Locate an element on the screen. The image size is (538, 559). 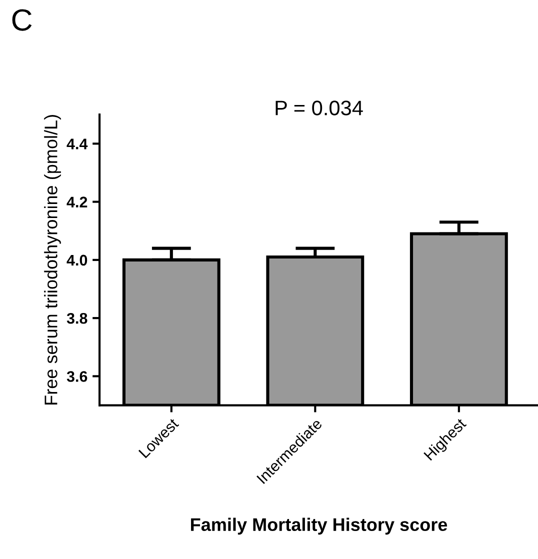
y-tick-label: 4.4 is located at coordinates (77, 144).